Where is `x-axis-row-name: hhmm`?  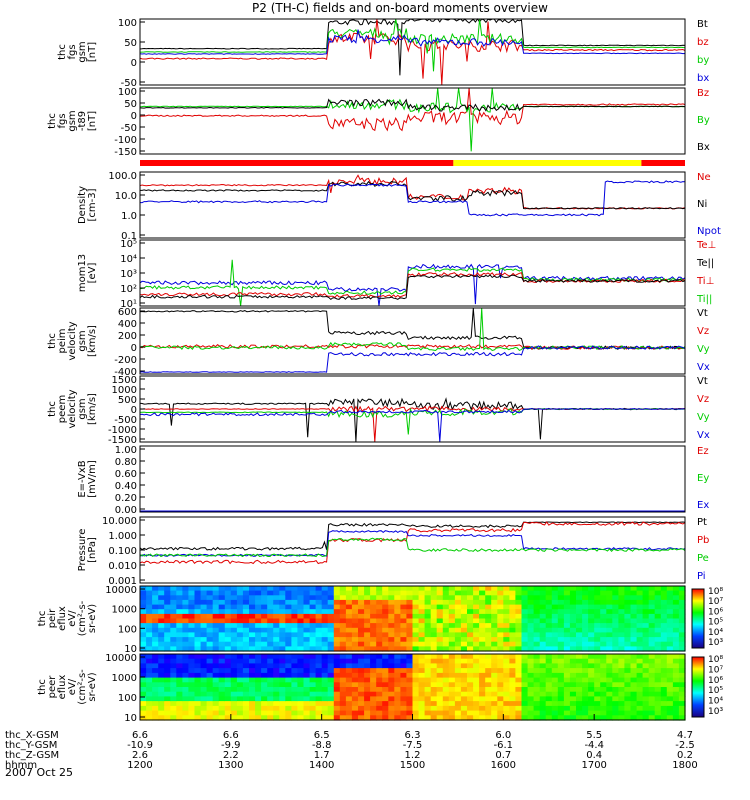
x-axis-row-name: hhmm is located at coordinates (21, 765).